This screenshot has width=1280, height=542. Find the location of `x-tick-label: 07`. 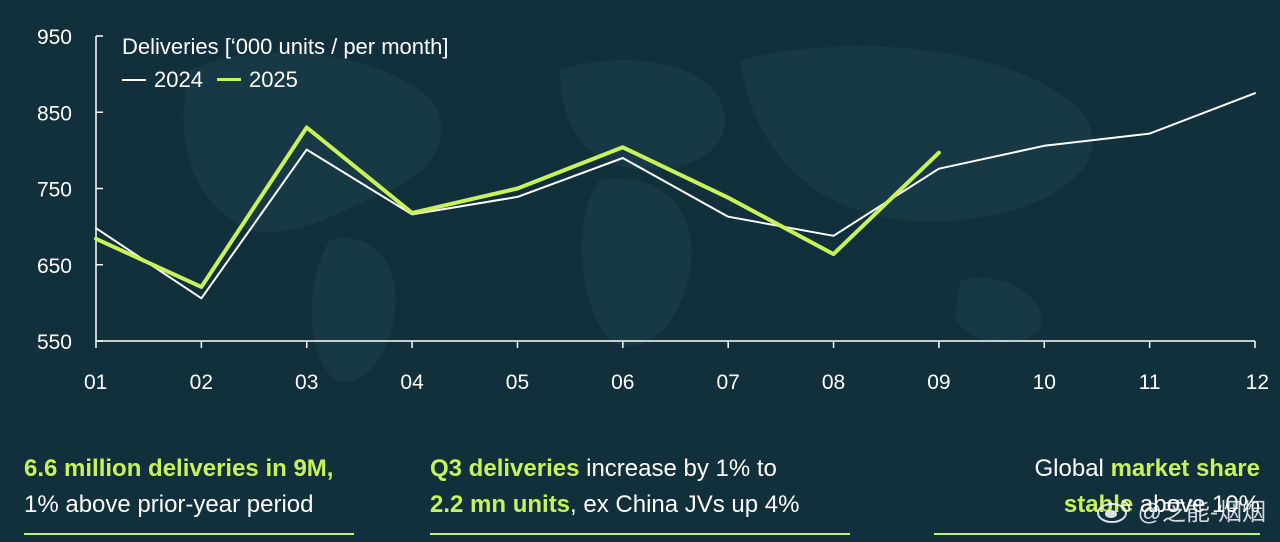

x-tick-label: 07 is located at coordinates (728, 382).